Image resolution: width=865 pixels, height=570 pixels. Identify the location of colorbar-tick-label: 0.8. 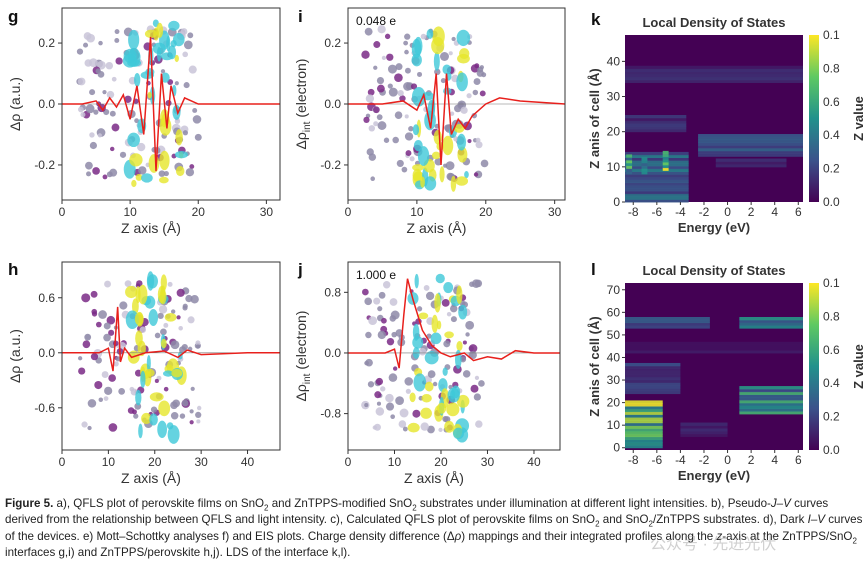
(831, 316).